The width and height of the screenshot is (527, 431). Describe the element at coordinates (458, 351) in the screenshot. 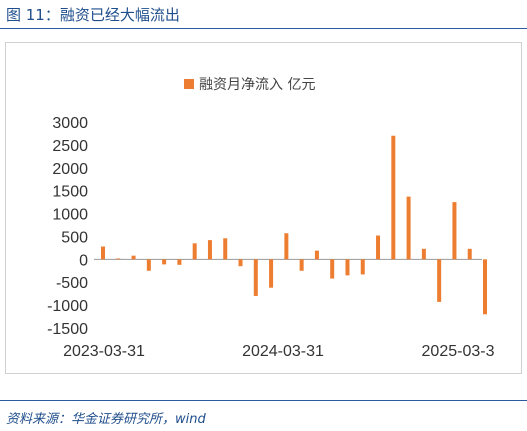

I see `x-tick-label: 2025-03-3` at that location.